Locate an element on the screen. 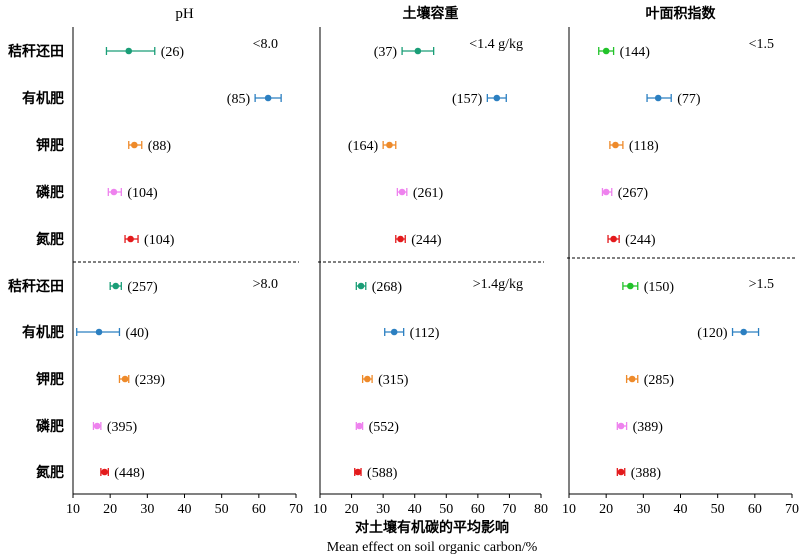 The width and height of the screenshot is (800, 558). sample-size-label: (77) is located at coordinates (689, 99).